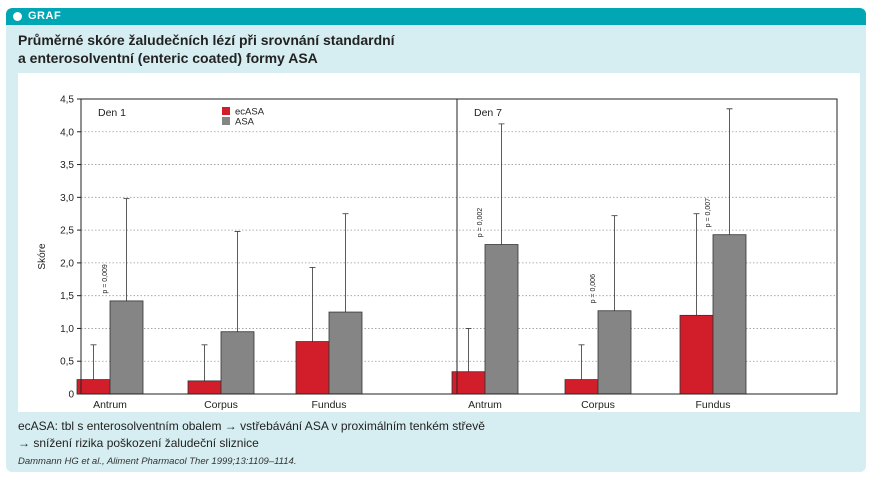  What do you see at coordinates (112, 113) in the screenshot?
I see `panel-title: Den 1` at bounding box center [112, 113].